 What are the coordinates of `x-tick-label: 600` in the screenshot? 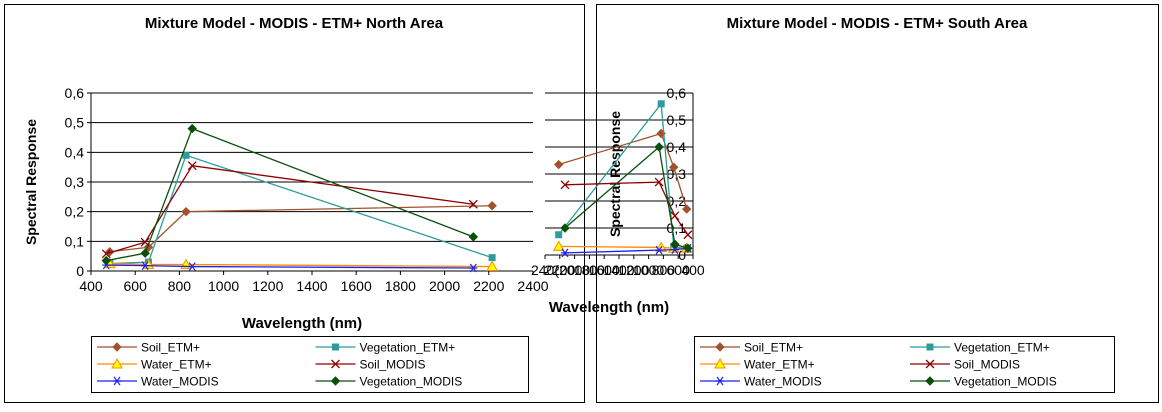 It's located at (136, 286).